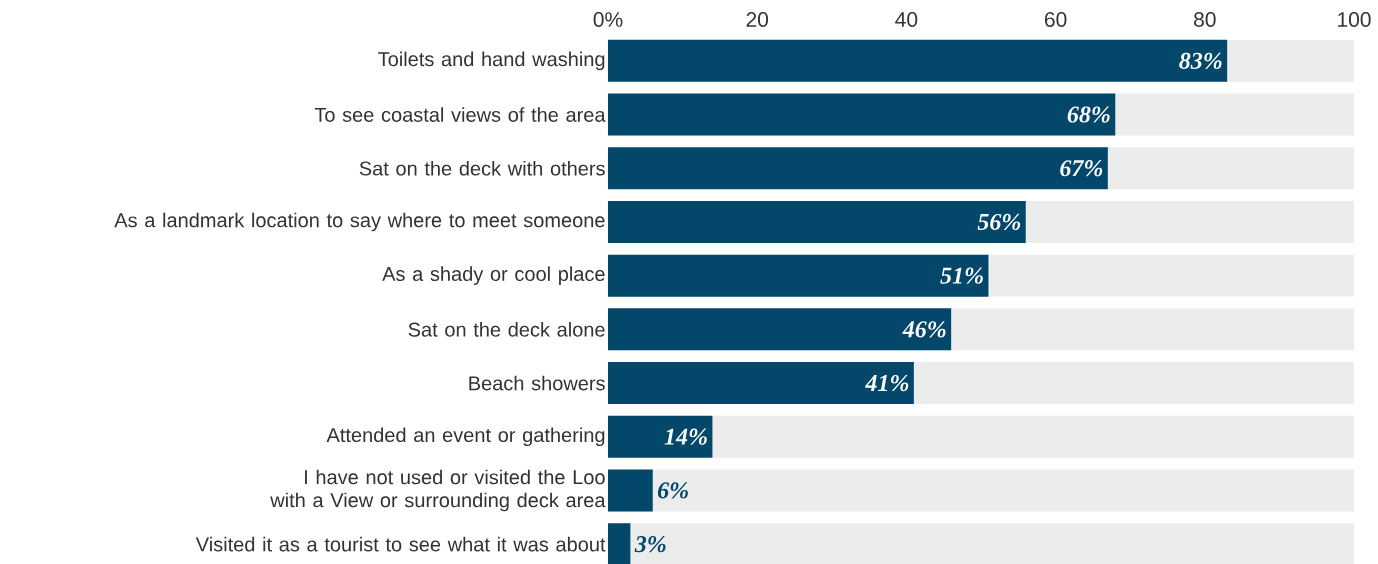  Describe the element at coordinates (438, 490) in the screenshot. I see `y-tick-label: I have not used or visited the Loo with a View or surrounding deck area` at that location.